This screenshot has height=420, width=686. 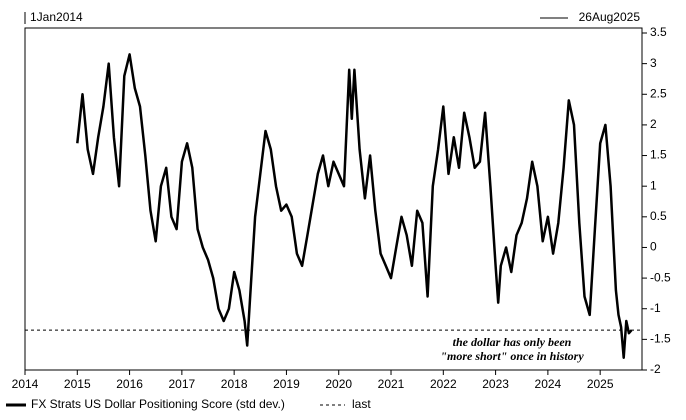 What do you see at coordinates (512, 342) in the screenshot?
I see `annotation: the dollar has only been` at bounding box center [512, 342].